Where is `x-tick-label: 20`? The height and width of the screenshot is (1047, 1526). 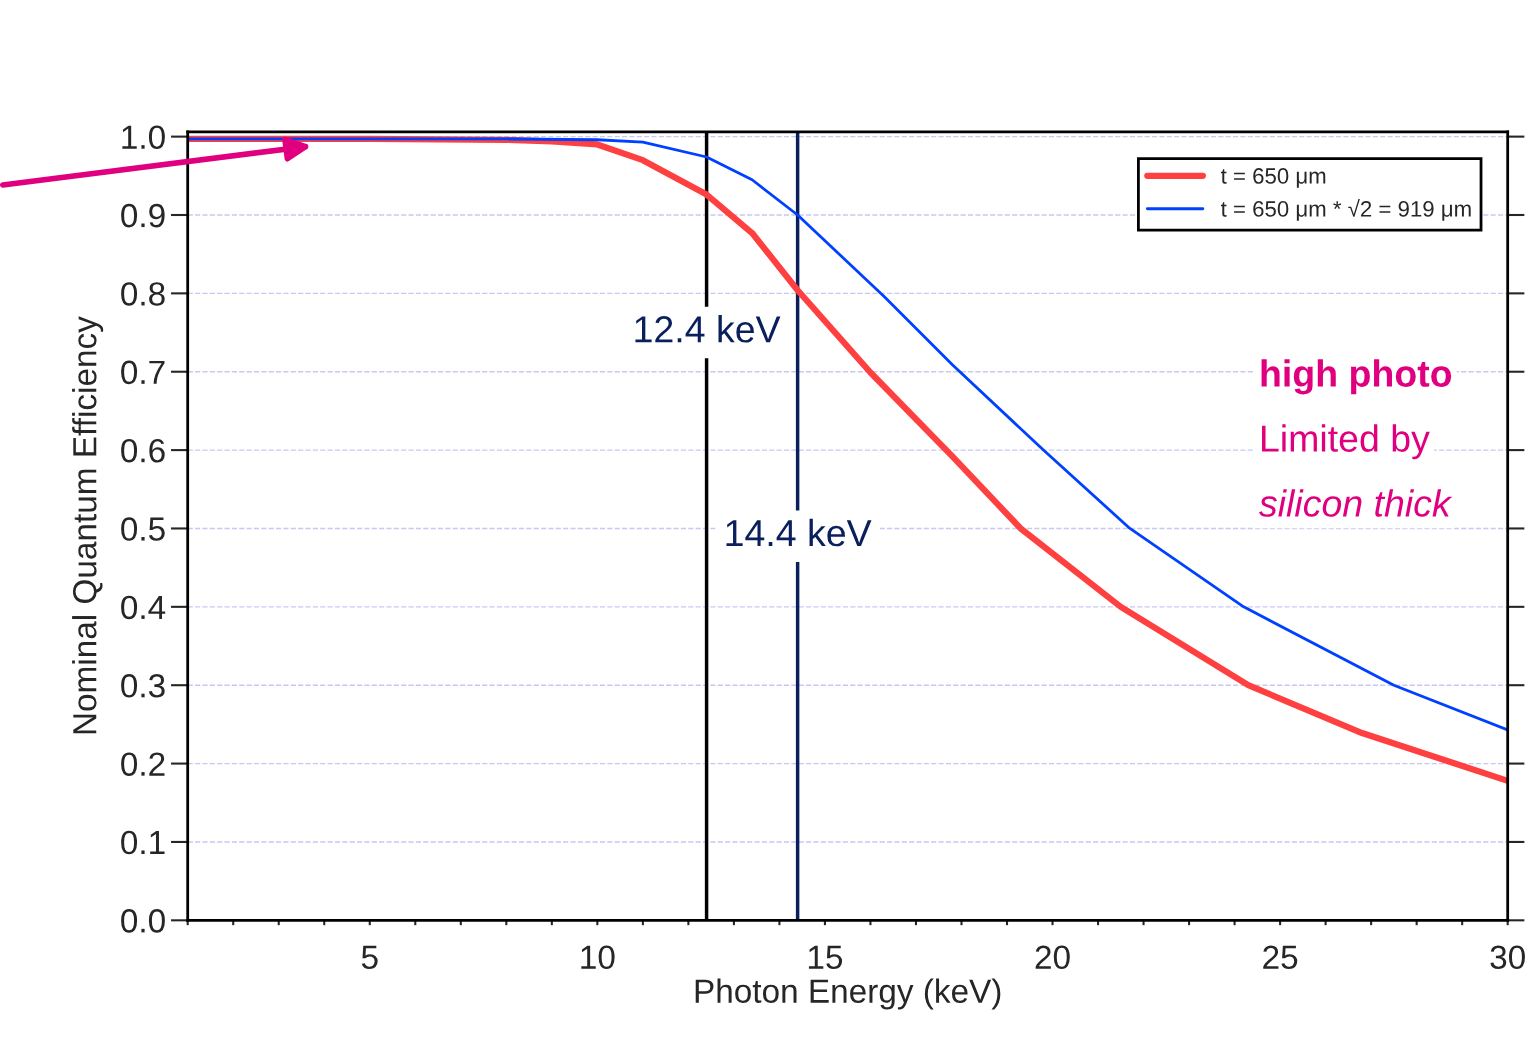
x-tick-label: 20 is located at coordinates (1052, 957).